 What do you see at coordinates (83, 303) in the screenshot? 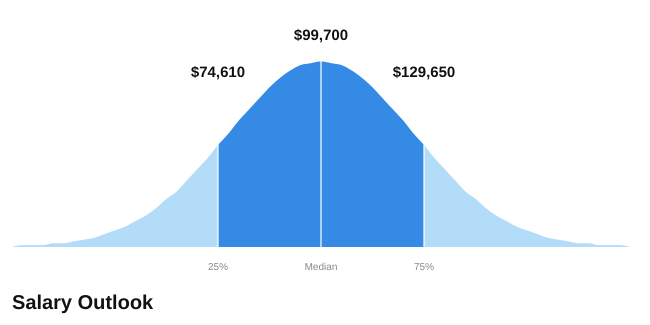
I see `text: Salary Outlook` at bounding box center [83, 303].